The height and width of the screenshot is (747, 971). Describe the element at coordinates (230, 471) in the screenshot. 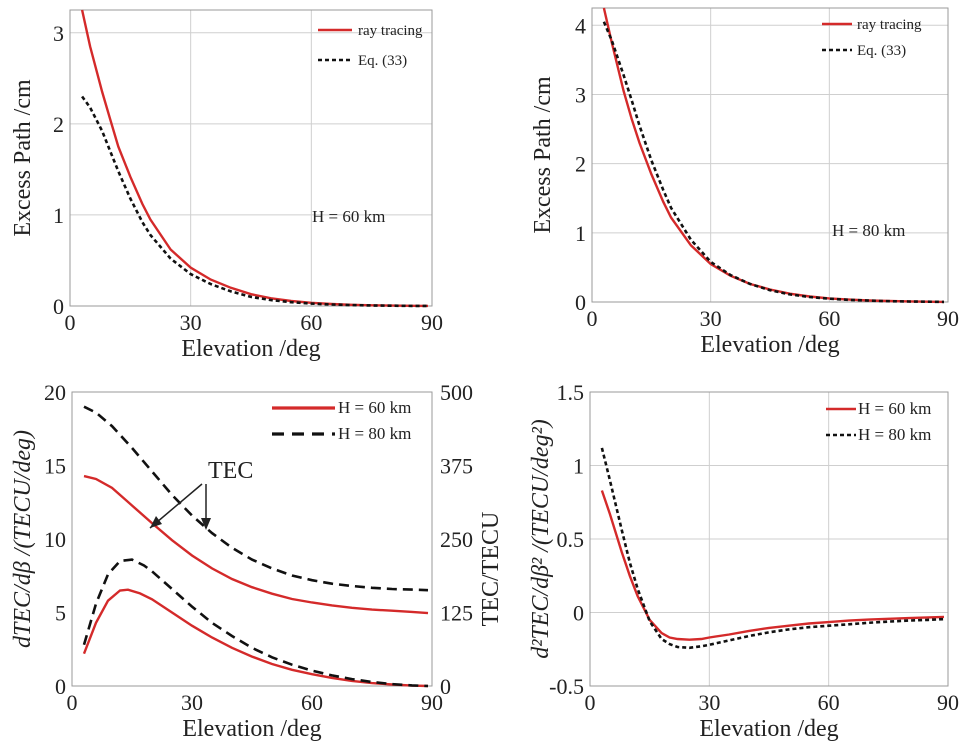

I see `tec-annotation-label: TEC` at that location.